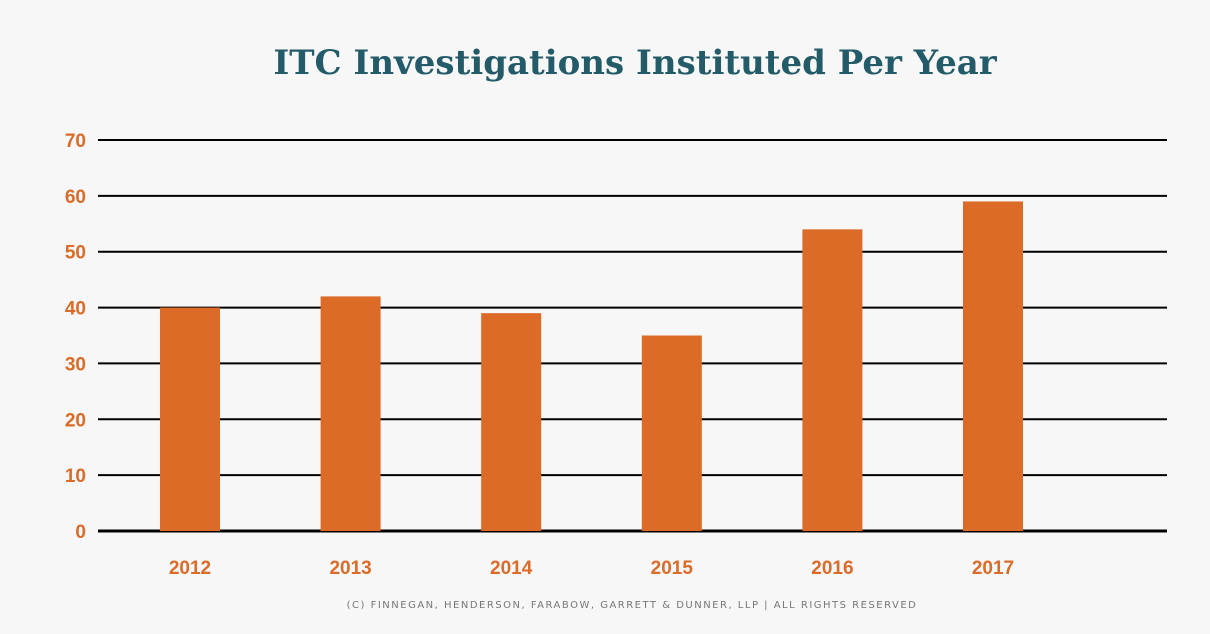 Image resolution: width=1210 pixels, height=634 pixels. Describe the element at coordinates (75, 141) in the screenshot. I see `y-tick-label: 70` at that location.